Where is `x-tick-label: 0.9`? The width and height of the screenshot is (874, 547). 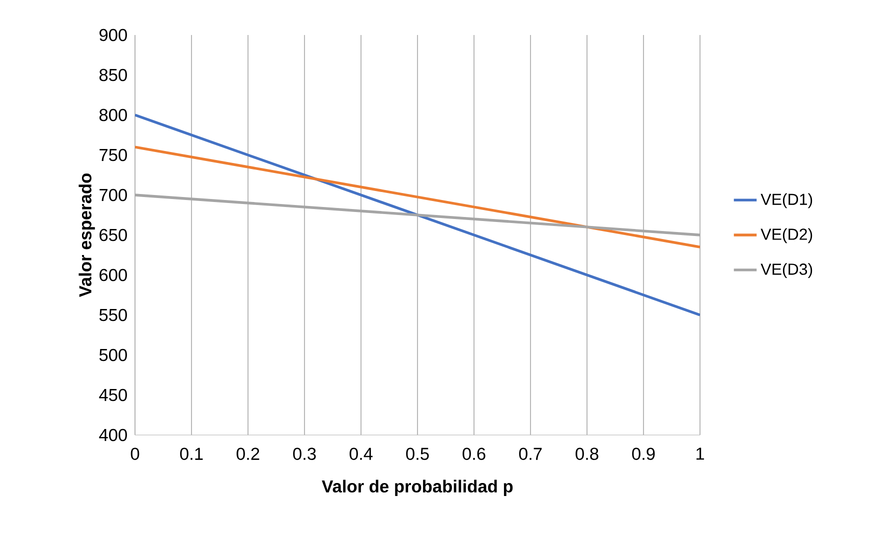
x-tick-label: 0.9 is located at coordinates (643, 454).